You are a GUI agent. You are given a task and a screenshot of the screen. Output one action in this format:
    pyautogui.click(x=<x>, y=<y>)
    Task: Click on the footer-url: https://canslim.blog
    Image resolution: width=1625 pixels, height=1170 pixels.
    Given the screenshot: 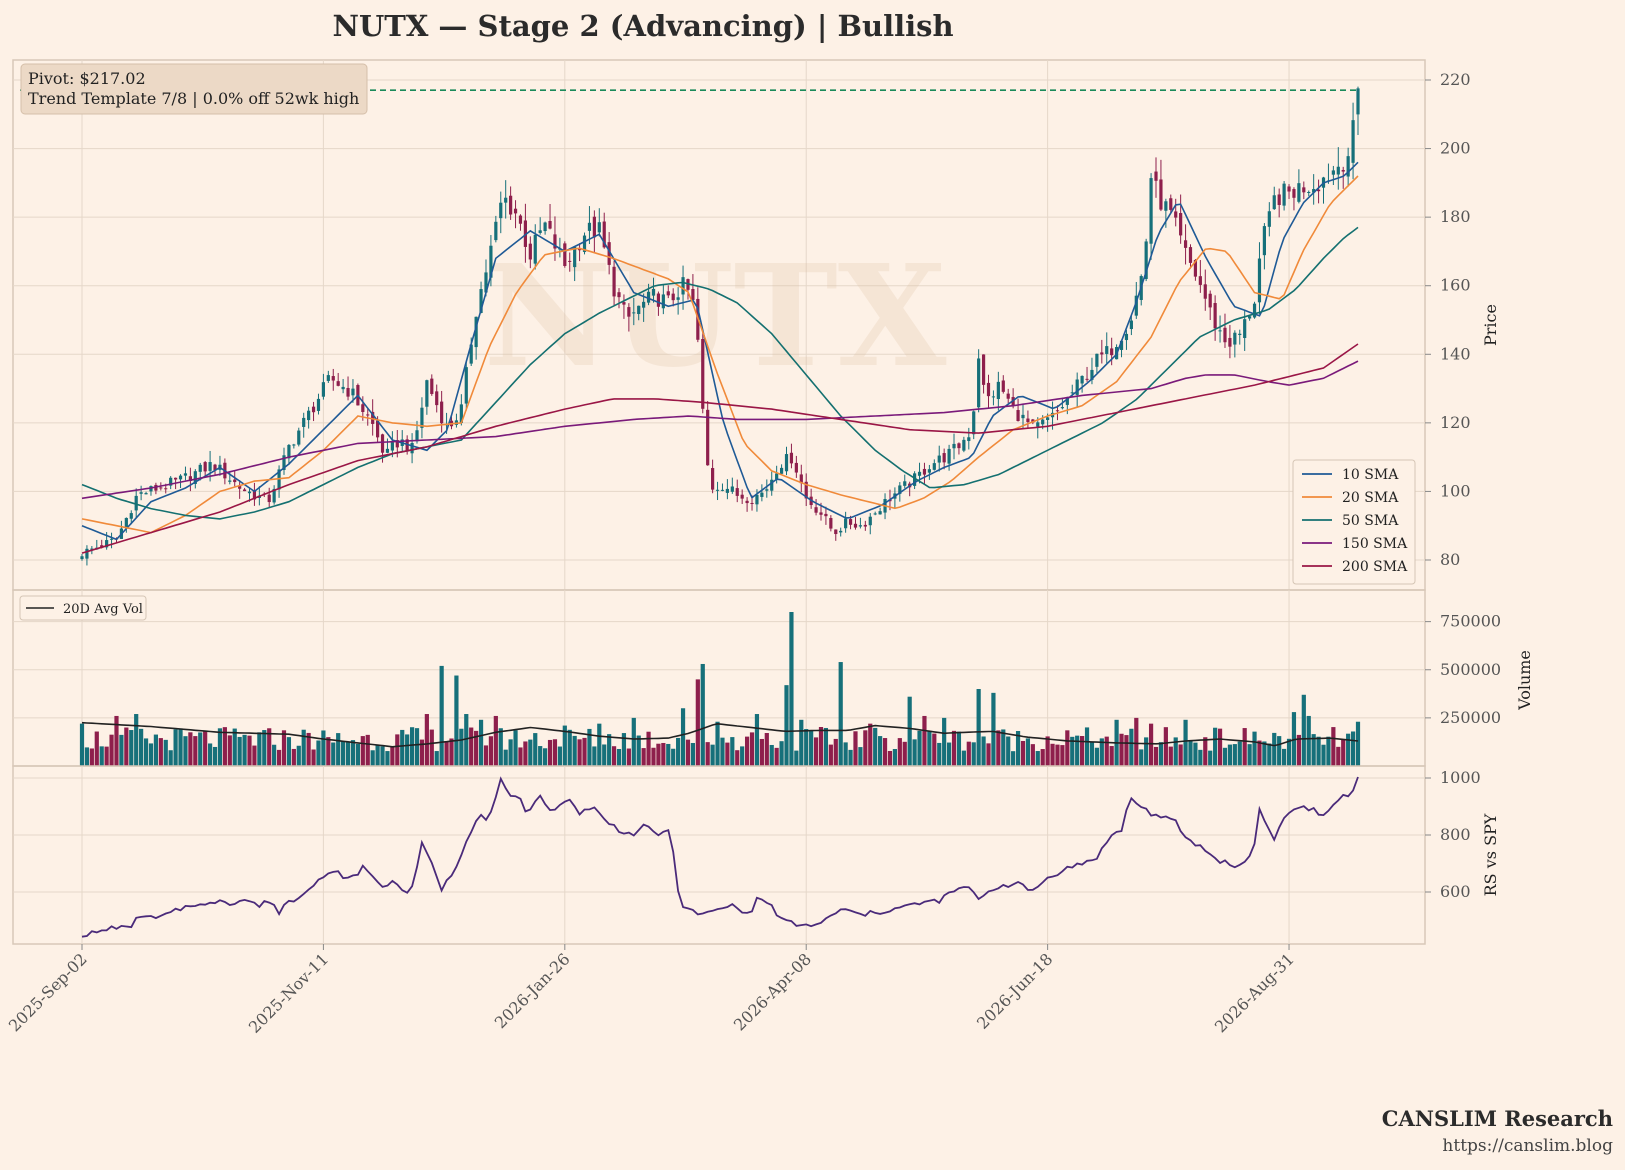 What is the action you would take?
    pyautogui.click(x=1527, y=1146)
    